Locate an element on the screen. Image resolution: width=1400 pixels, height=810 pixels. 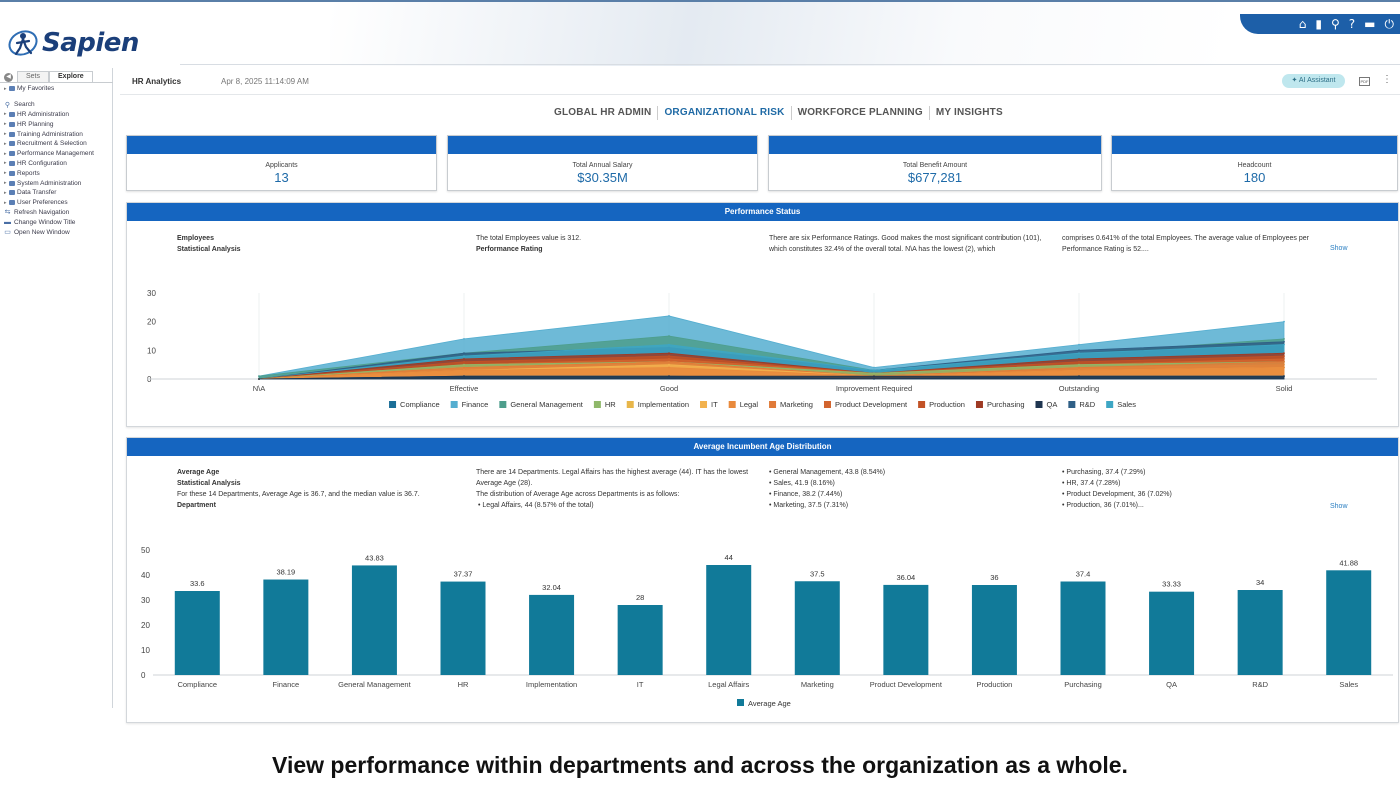
bar-purchasing is located at coordinates (1083, 628).